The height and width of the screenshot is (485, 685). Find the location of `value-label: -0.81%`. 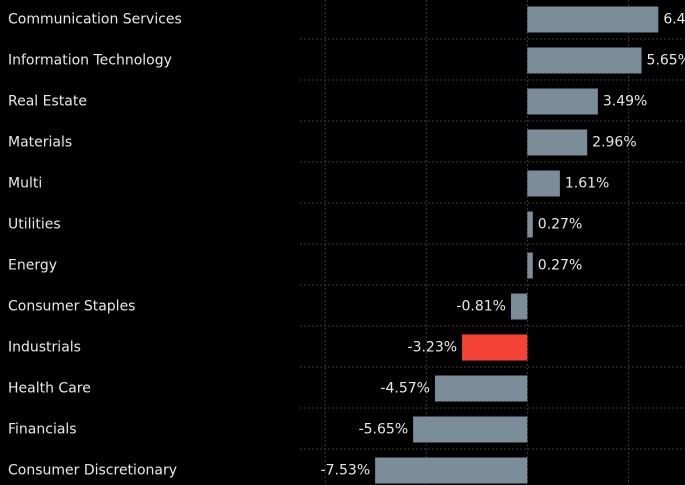

value-label: -0.81% is located at coordinates (481, 307).